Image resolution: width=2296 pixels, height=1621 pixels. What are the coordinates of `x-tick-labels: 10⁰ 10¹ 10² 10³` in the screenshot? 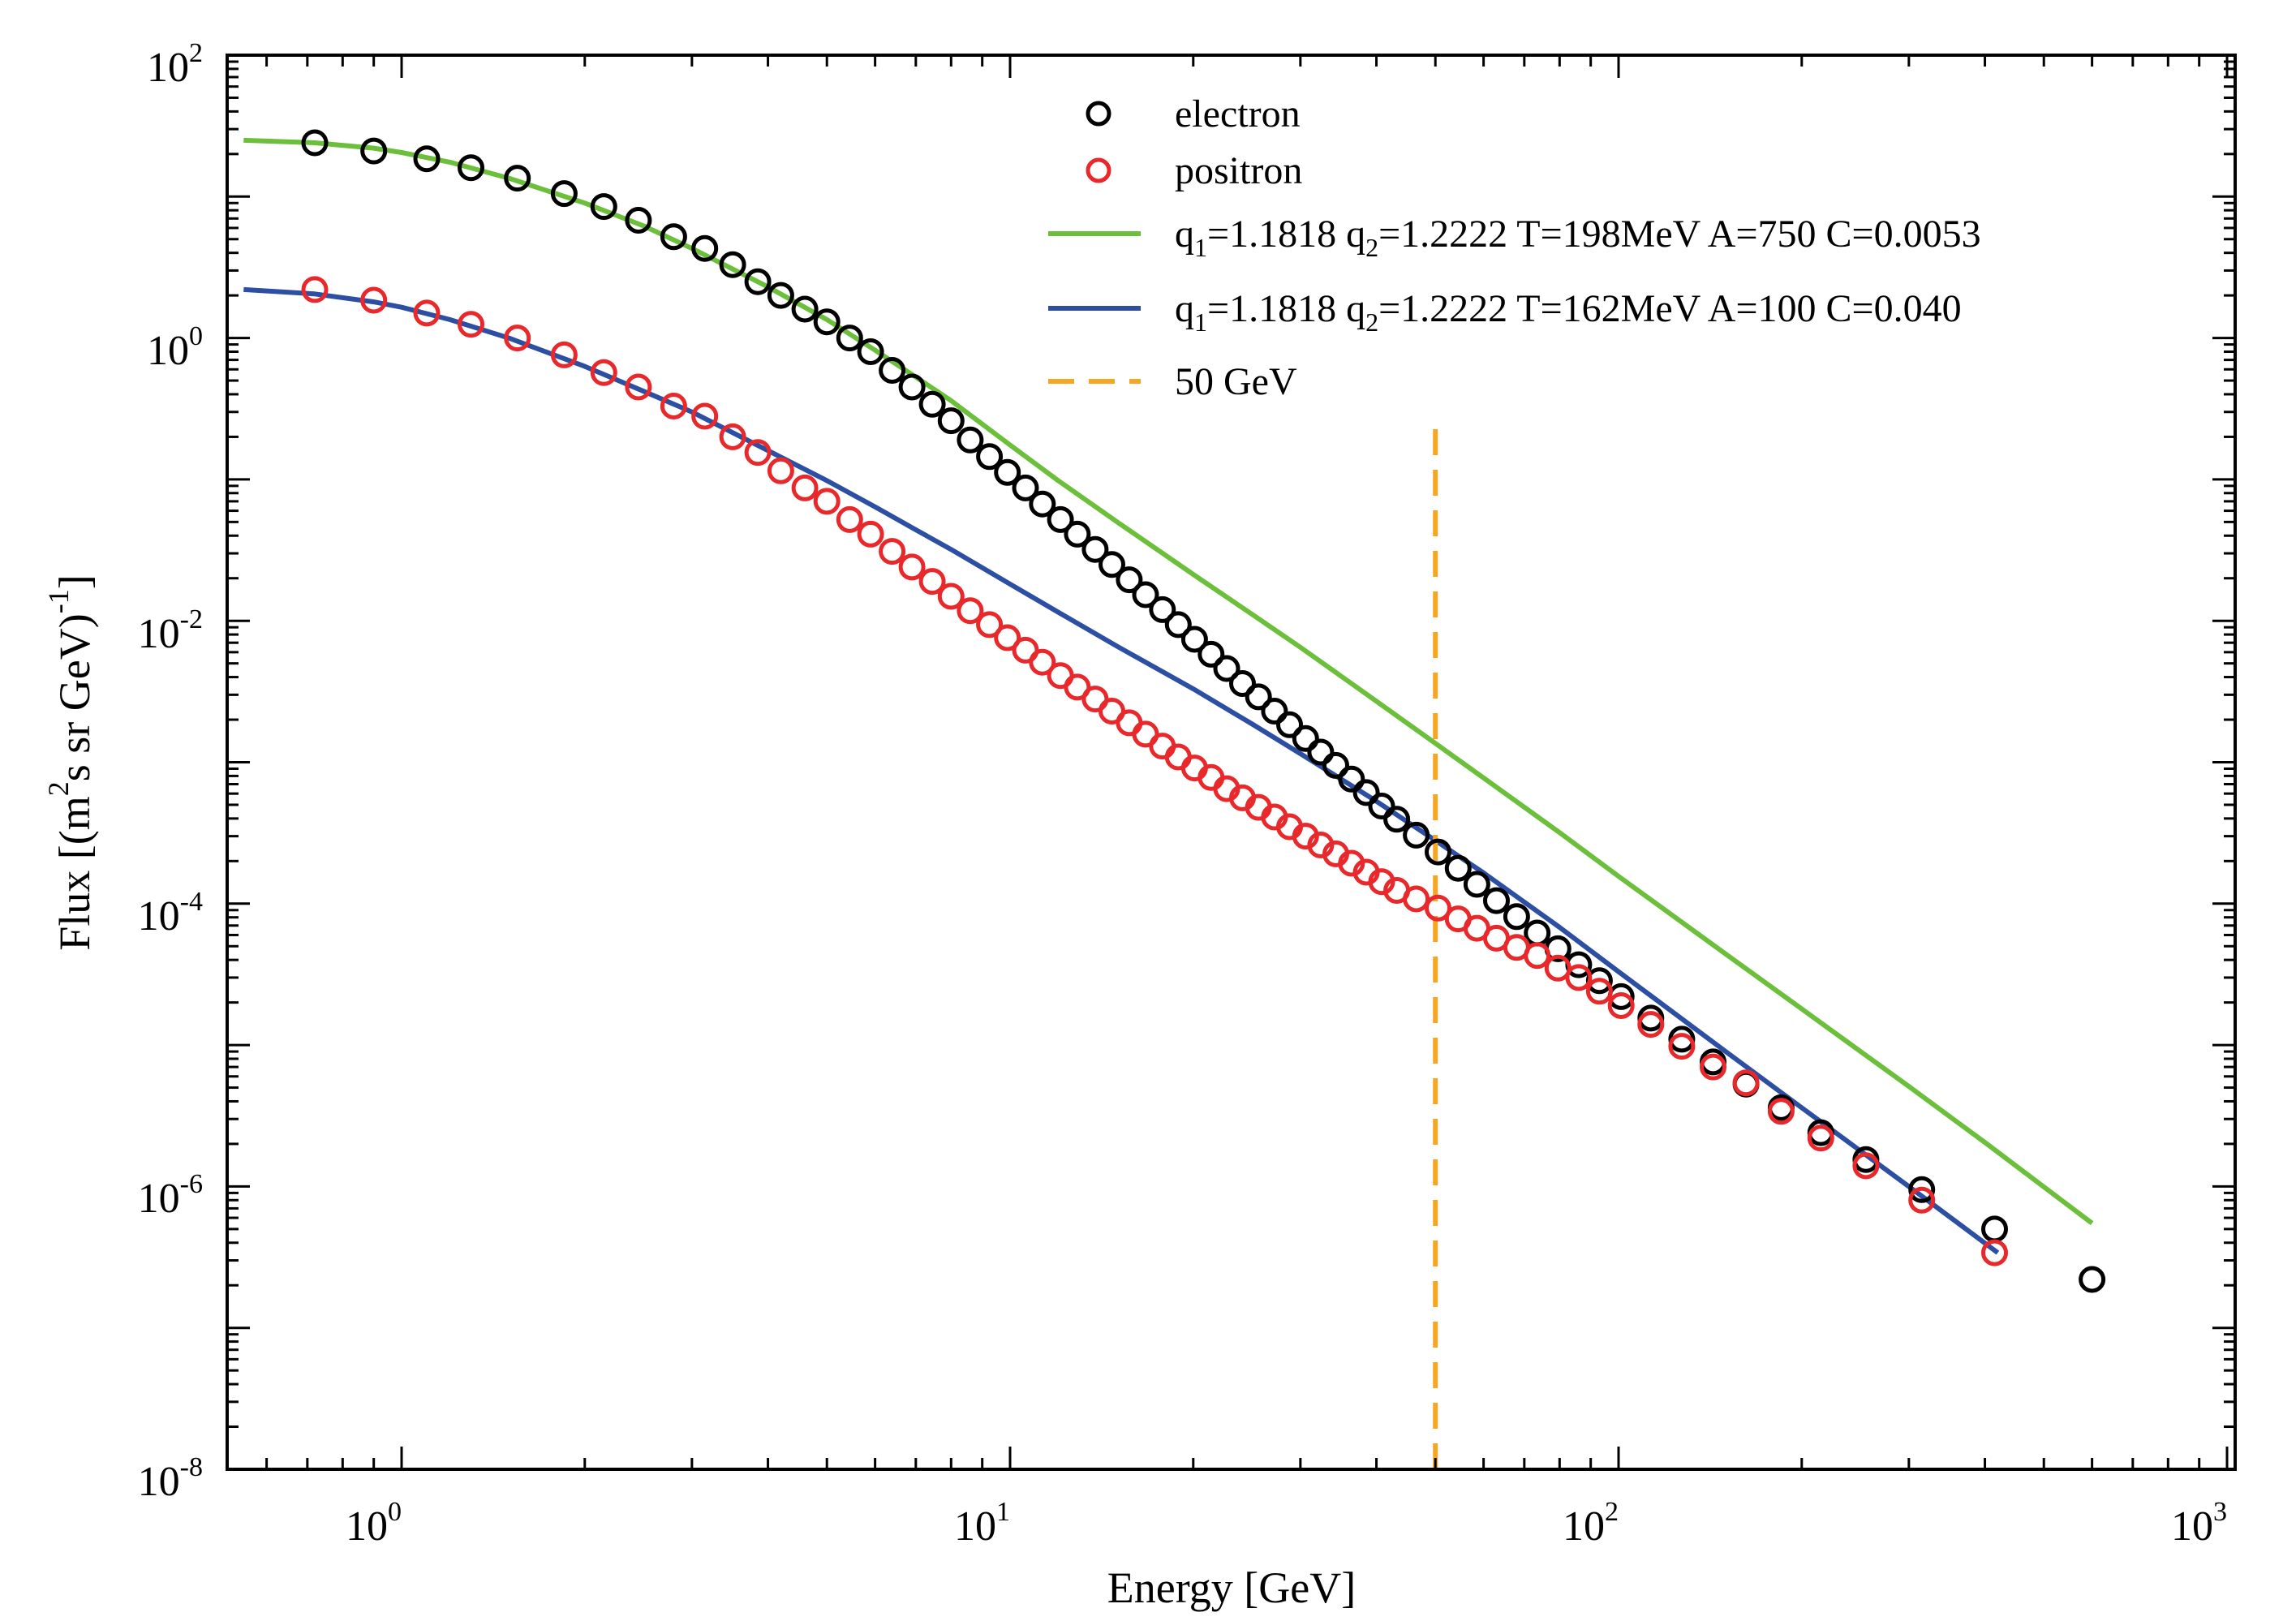 It's located at (1286, 1523).